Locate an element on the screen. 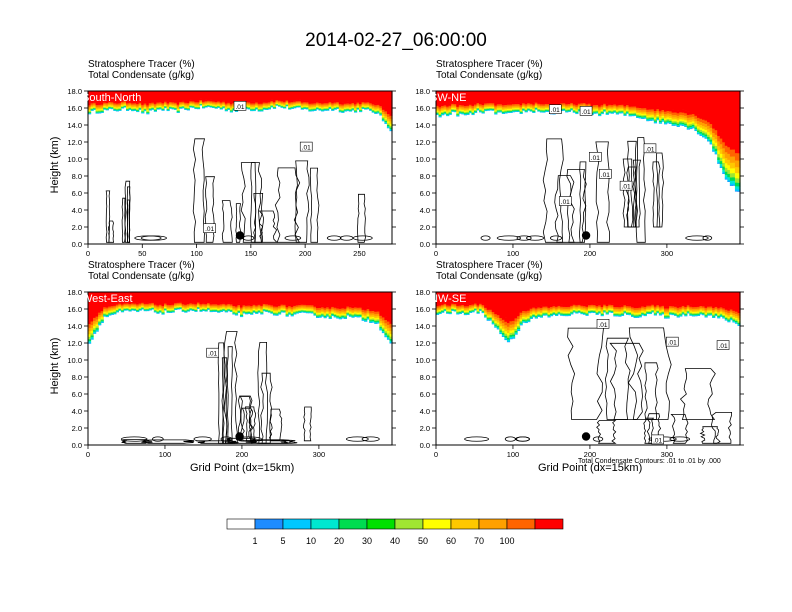 Image resolution: width=792 pixels, height=612 pixels. contour-label-text: .01 is located at coordinates (239, 107).